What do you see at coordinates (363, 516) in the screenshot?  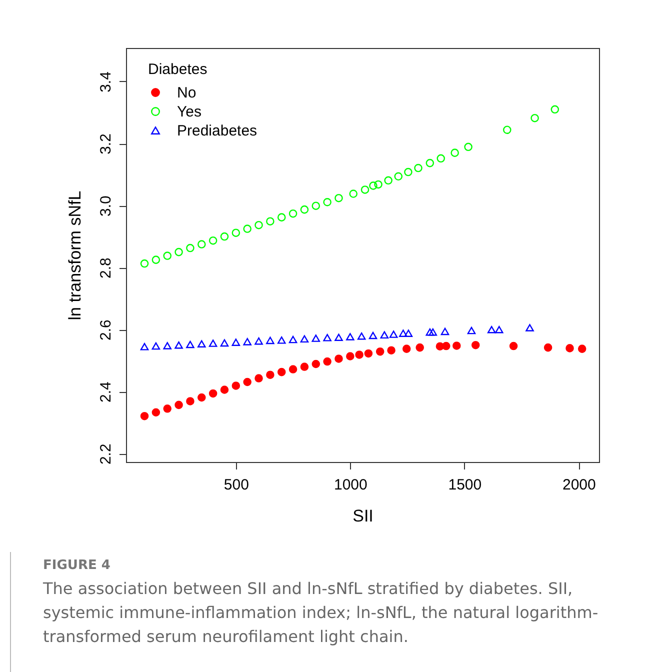 I see `x-axis-title: SII` at bounding box center [363, 516].